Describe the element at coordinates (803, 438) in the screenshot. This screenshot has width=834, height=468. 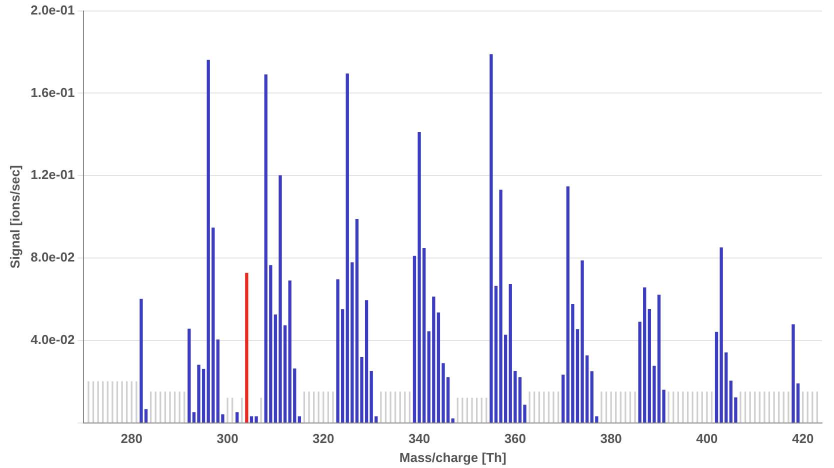
I see `x-tick-label: 420` at that location.